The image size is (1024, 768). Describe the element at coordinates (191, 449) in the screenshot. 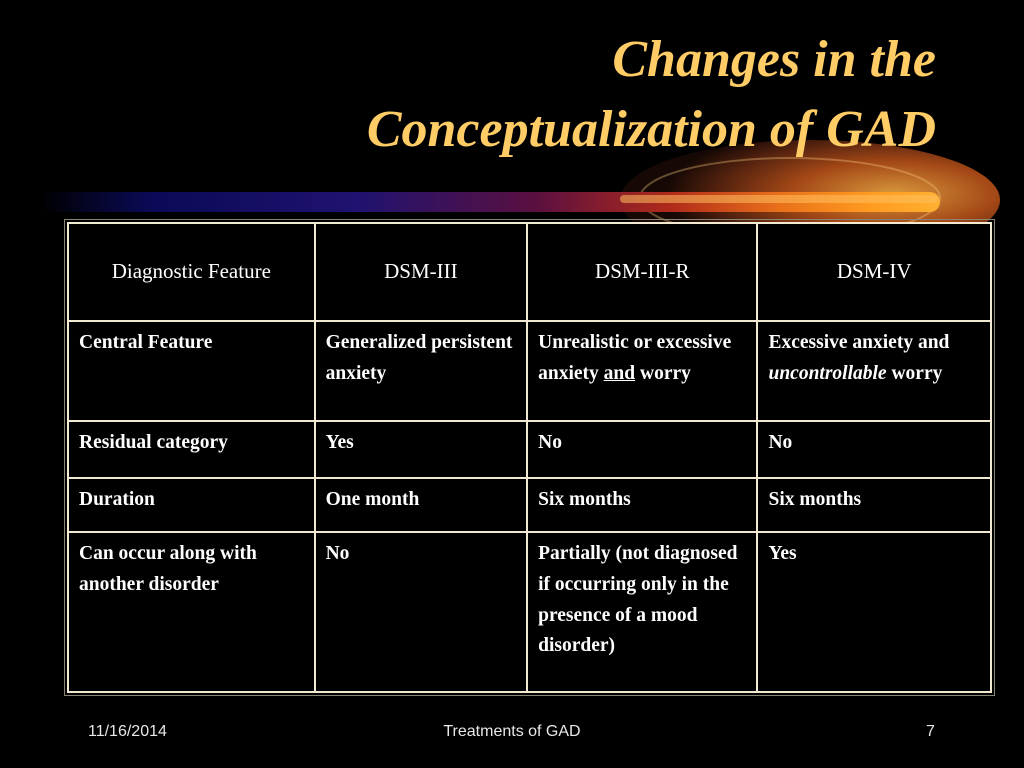

I see `cell-feature: Residual category` at that location.